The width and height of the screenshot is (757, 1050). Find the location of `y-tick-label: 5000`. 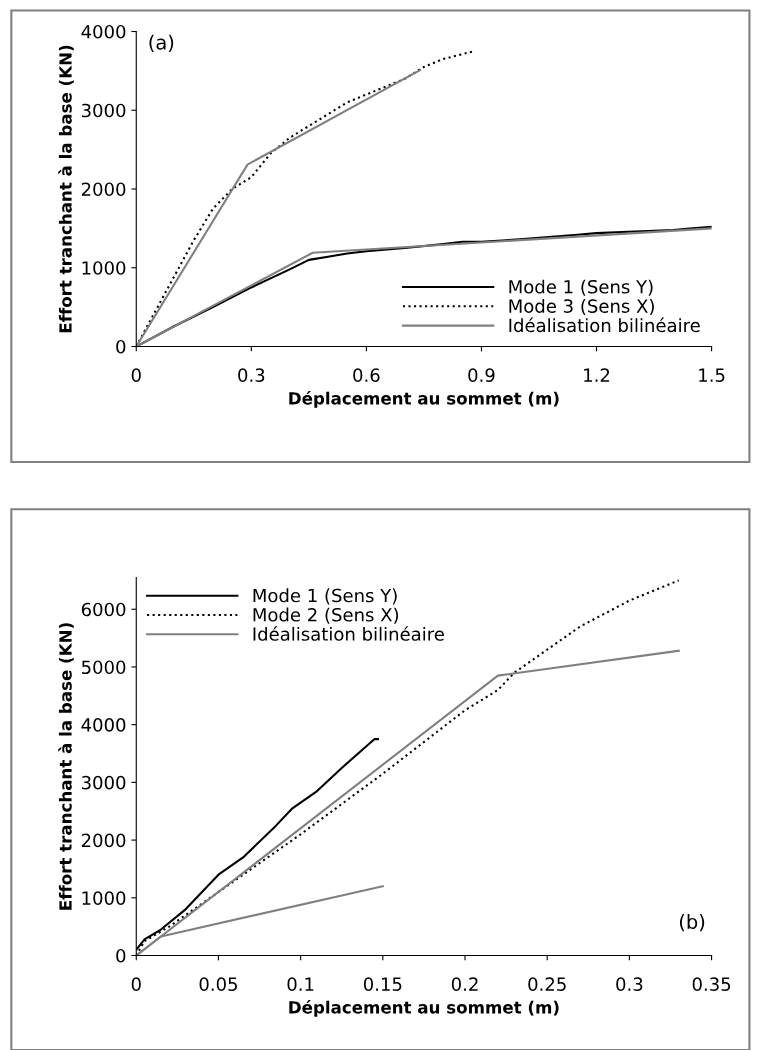

y-tick-label: 5000 is located at coordinates (103, 667).